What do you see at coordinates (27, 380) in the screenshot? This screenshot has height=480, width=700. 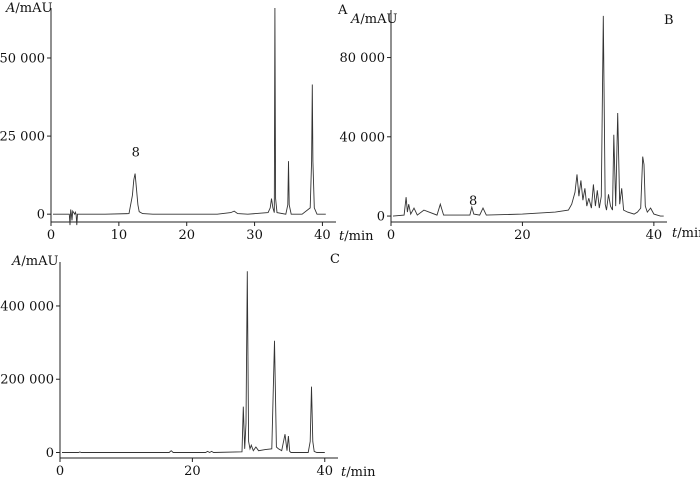 I see `y-tick-label: 200 000` at bounding box center [27, 380].